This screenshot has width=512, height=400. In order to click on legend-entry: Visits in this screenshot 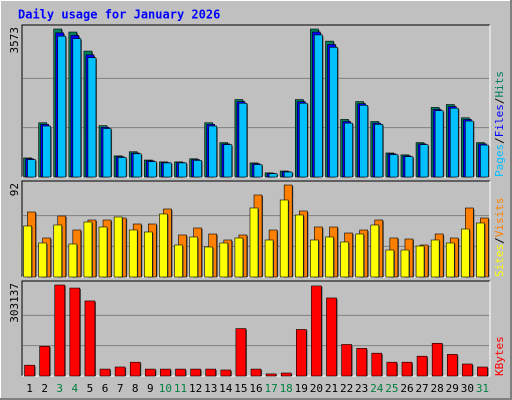, I will do `click(499, 218)`.